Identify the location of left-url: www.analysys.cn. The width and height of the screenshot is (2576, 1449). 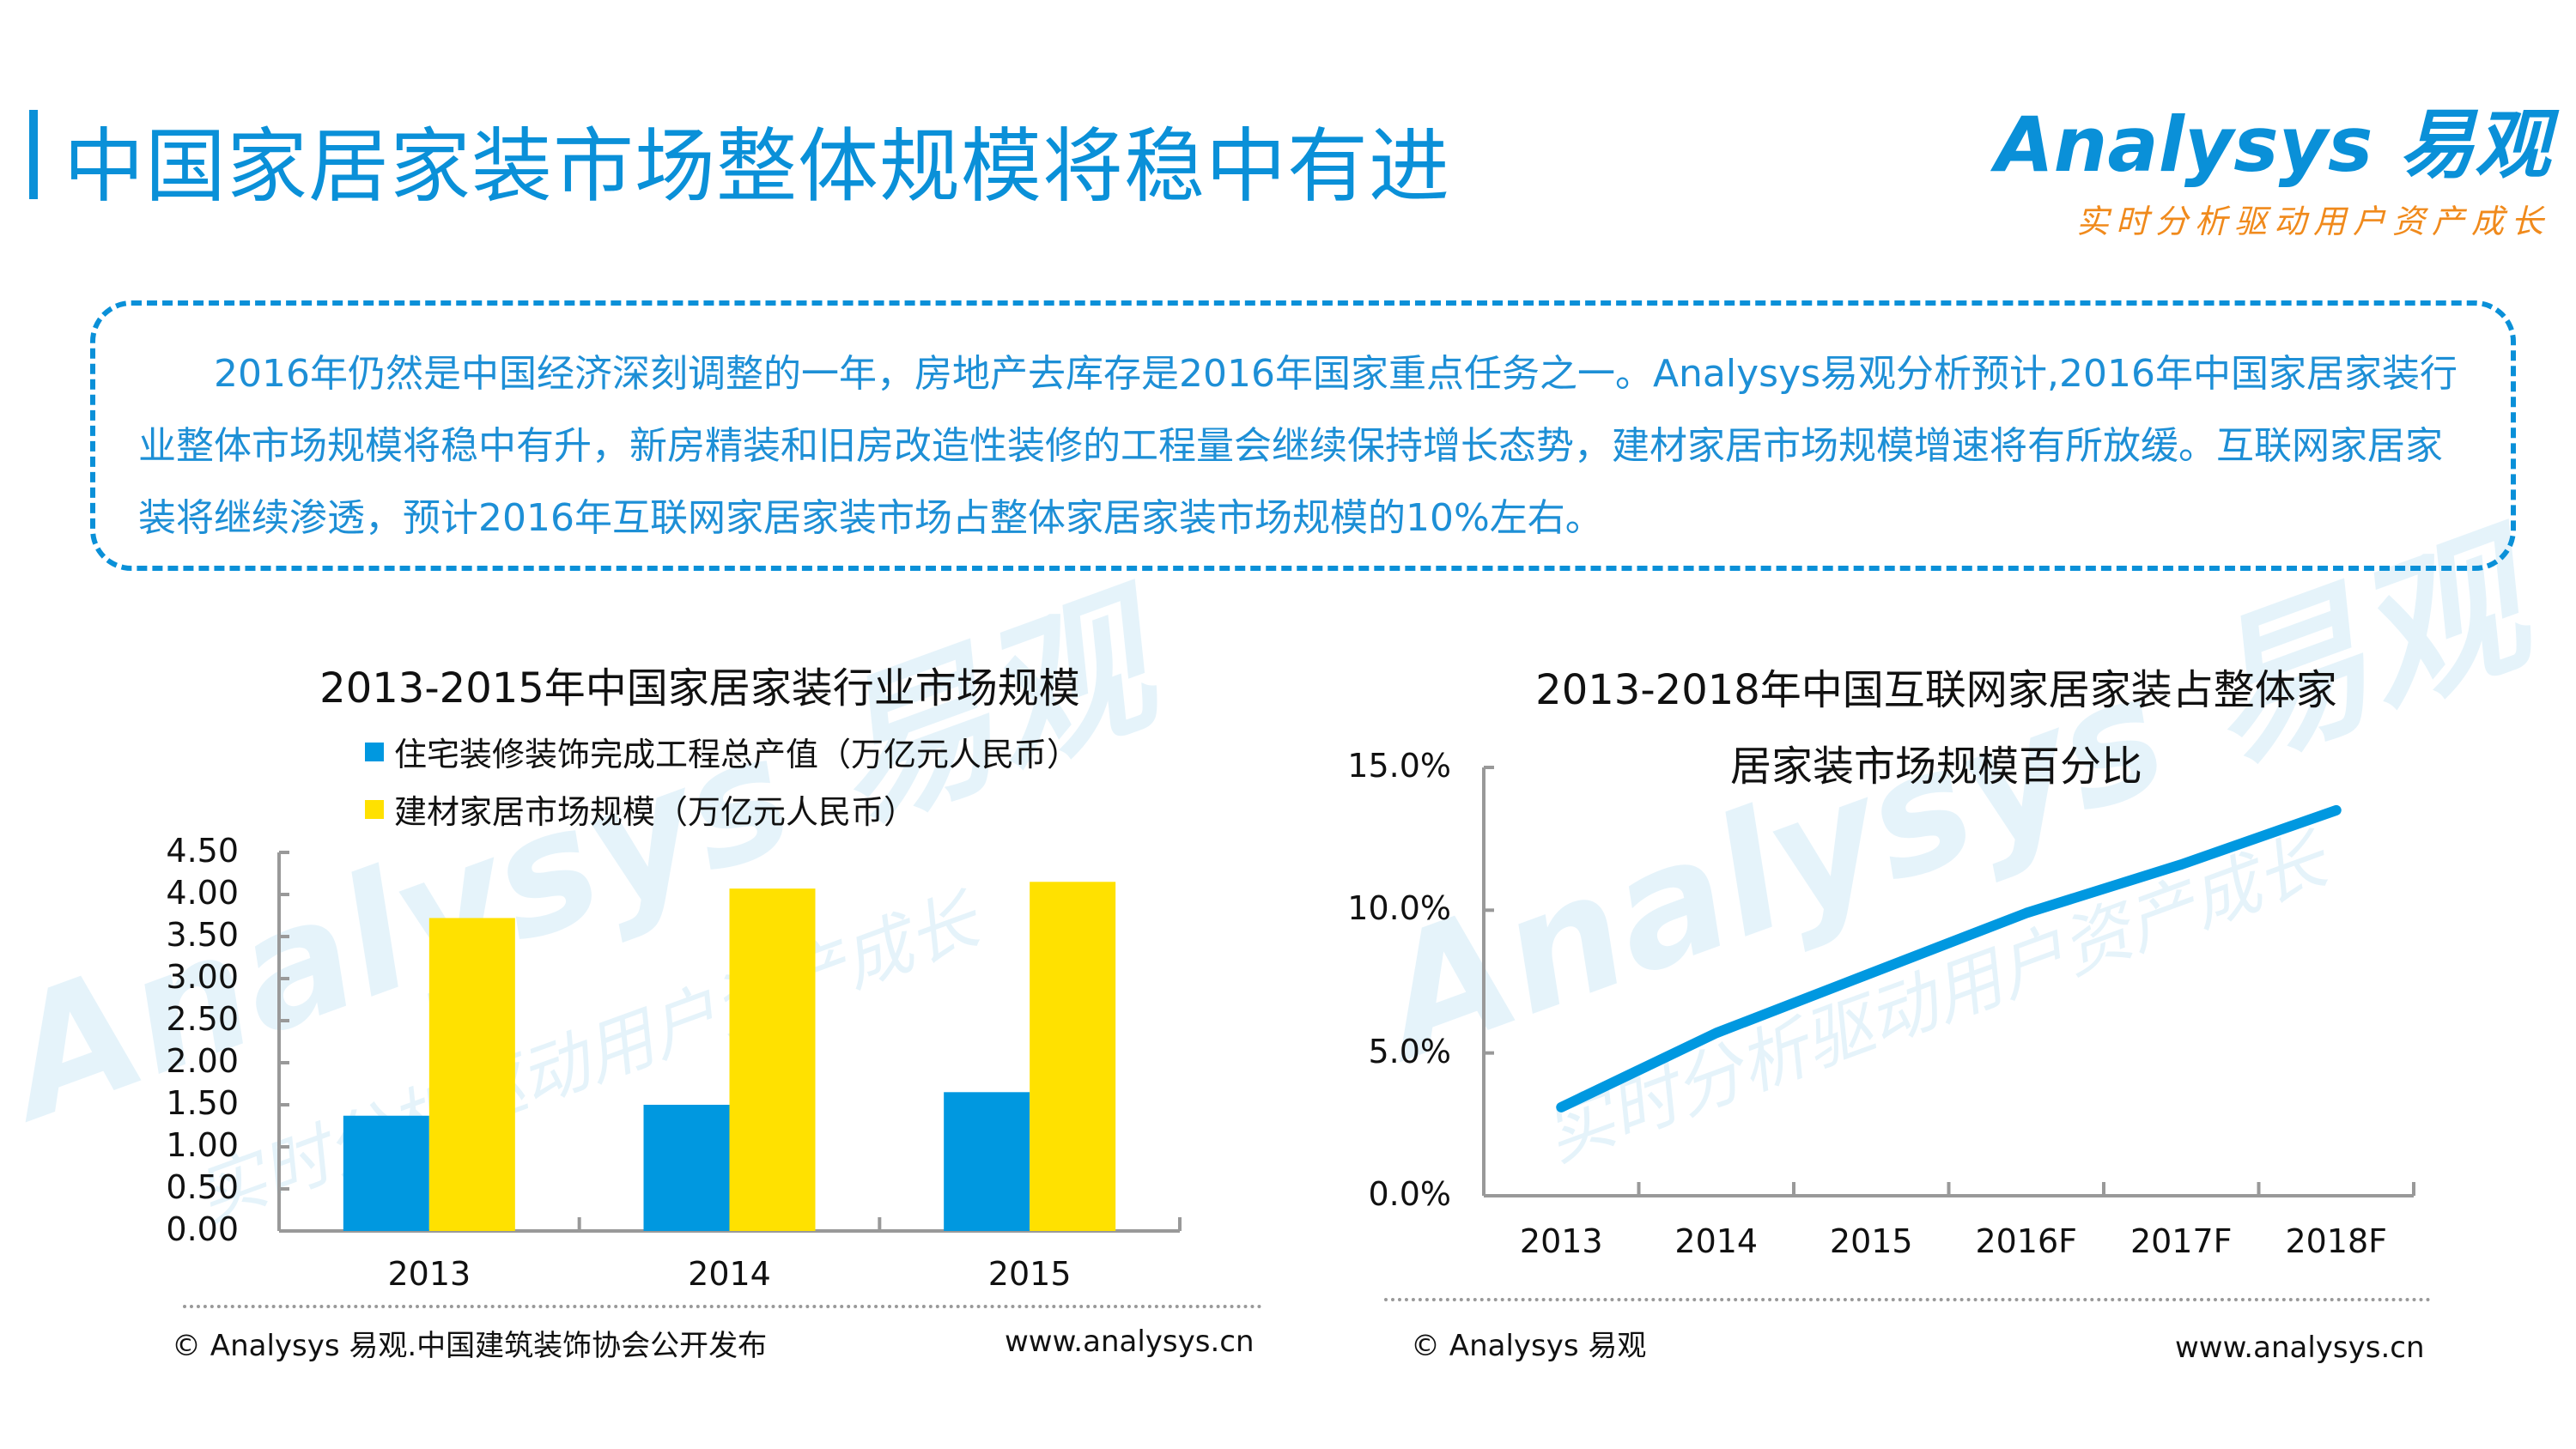
(1130, 1342).